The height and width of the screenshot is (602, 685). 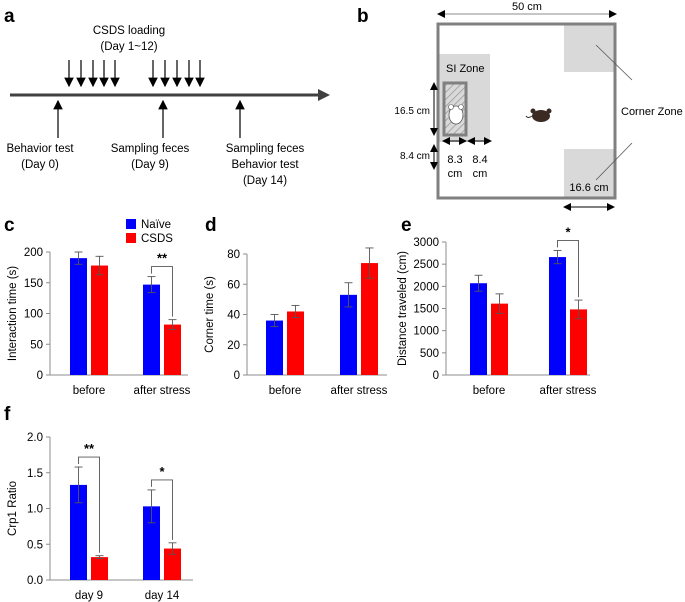 What do you see at coordinates (40, 149) in the screenshot?
I see `event-0-line1: Behavior test` at bounding box center [40, 149].